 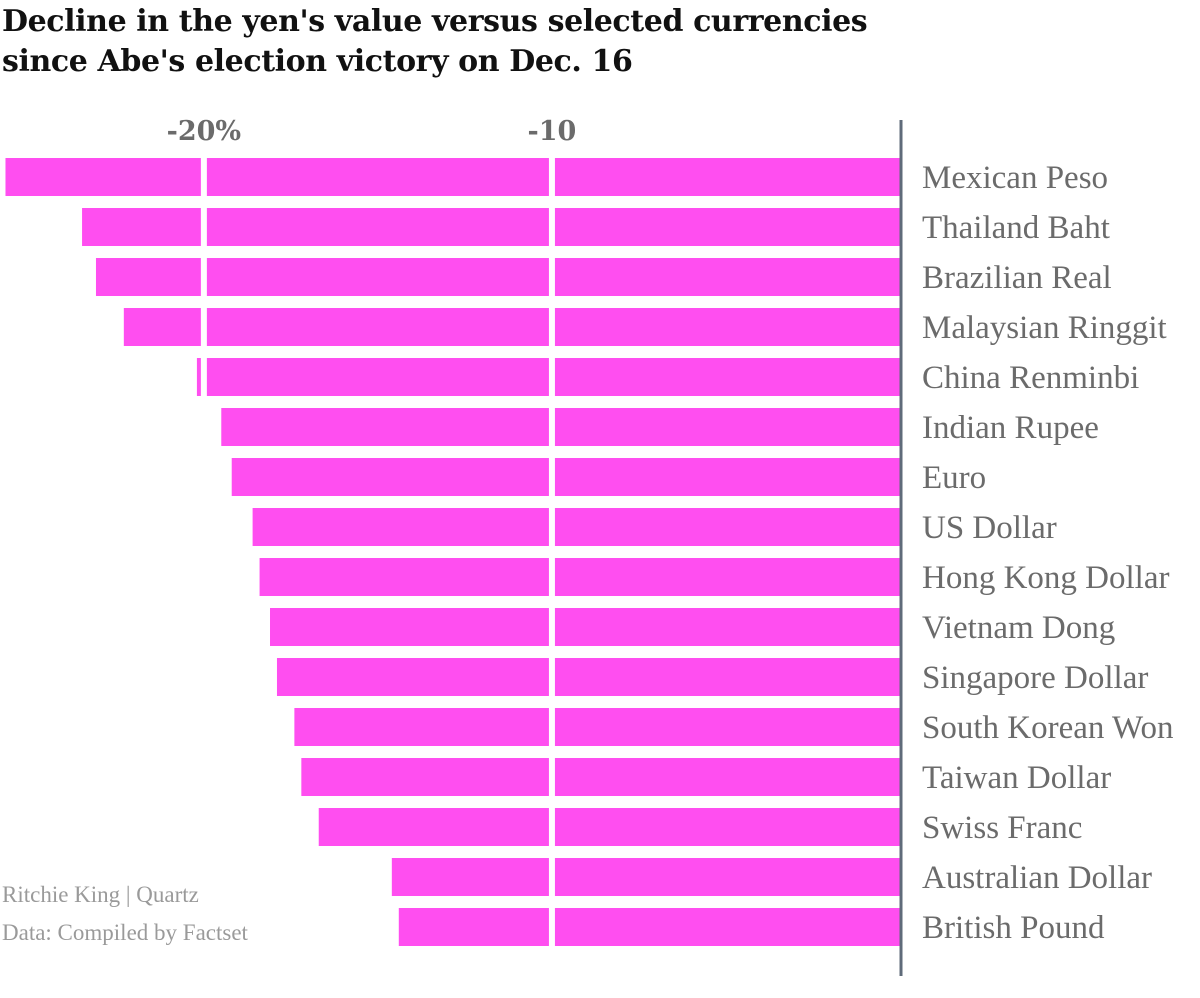 I want to click on category-label: Singapore Dollar, so click(x=1035, y=678).